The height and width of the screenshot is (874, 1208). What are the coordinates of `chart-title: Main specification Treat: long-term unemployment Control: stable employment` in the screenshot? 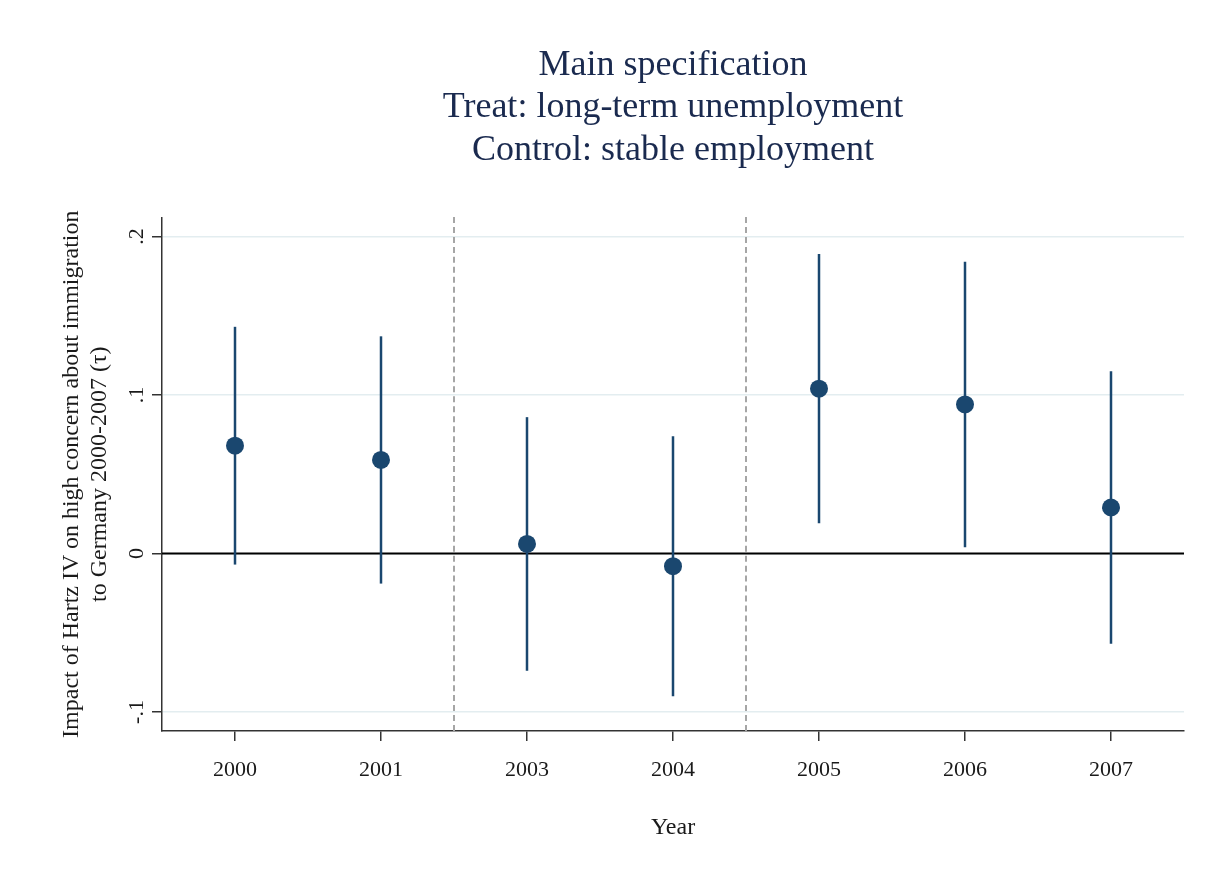 It's located at (673, 105).